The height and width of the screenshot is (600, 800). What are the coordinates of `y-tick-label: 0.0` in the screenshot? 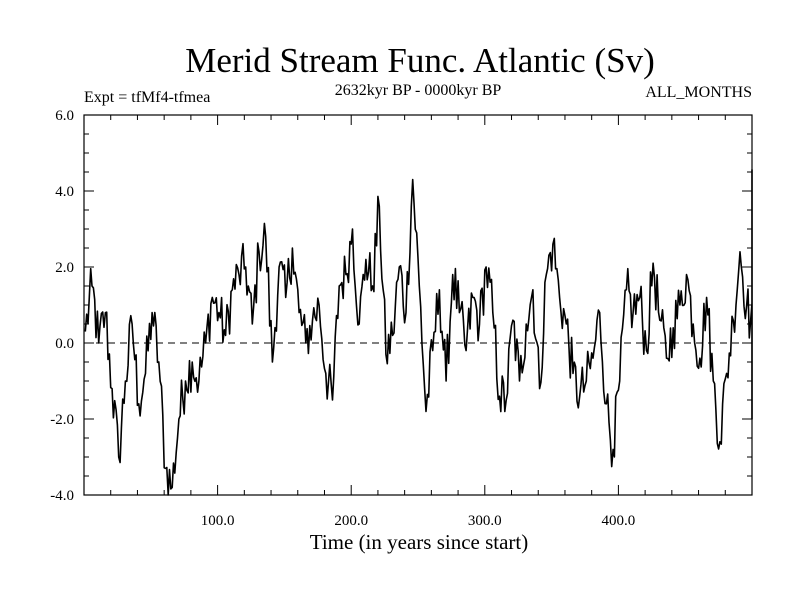 It's located at (64, 344).